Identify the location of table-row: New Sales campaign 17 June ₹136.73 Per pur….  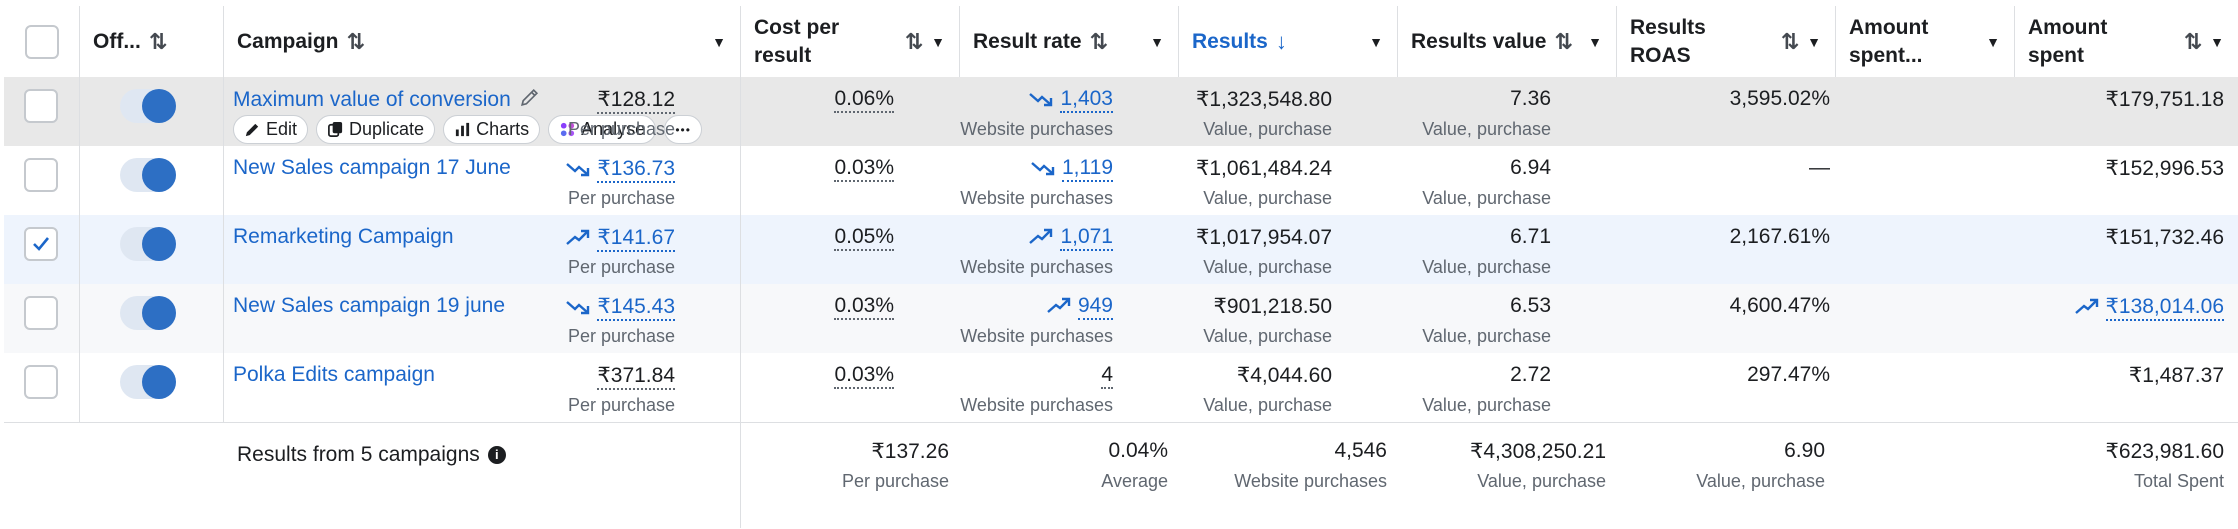
(1121, 180).